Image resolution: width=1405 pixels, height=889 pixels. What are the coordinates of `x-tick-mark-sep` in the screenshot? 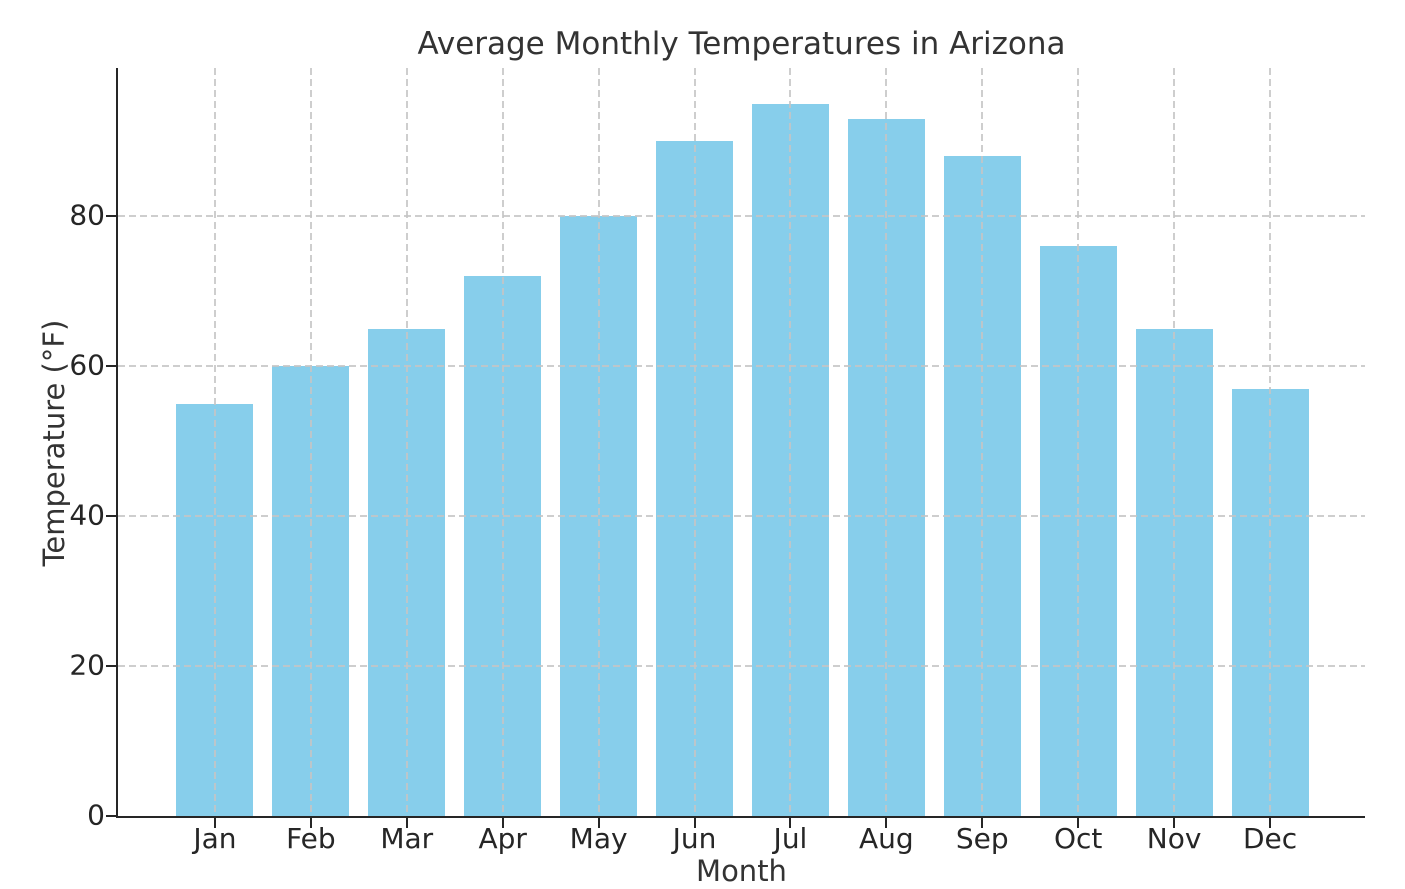 It's located at (982, 823).